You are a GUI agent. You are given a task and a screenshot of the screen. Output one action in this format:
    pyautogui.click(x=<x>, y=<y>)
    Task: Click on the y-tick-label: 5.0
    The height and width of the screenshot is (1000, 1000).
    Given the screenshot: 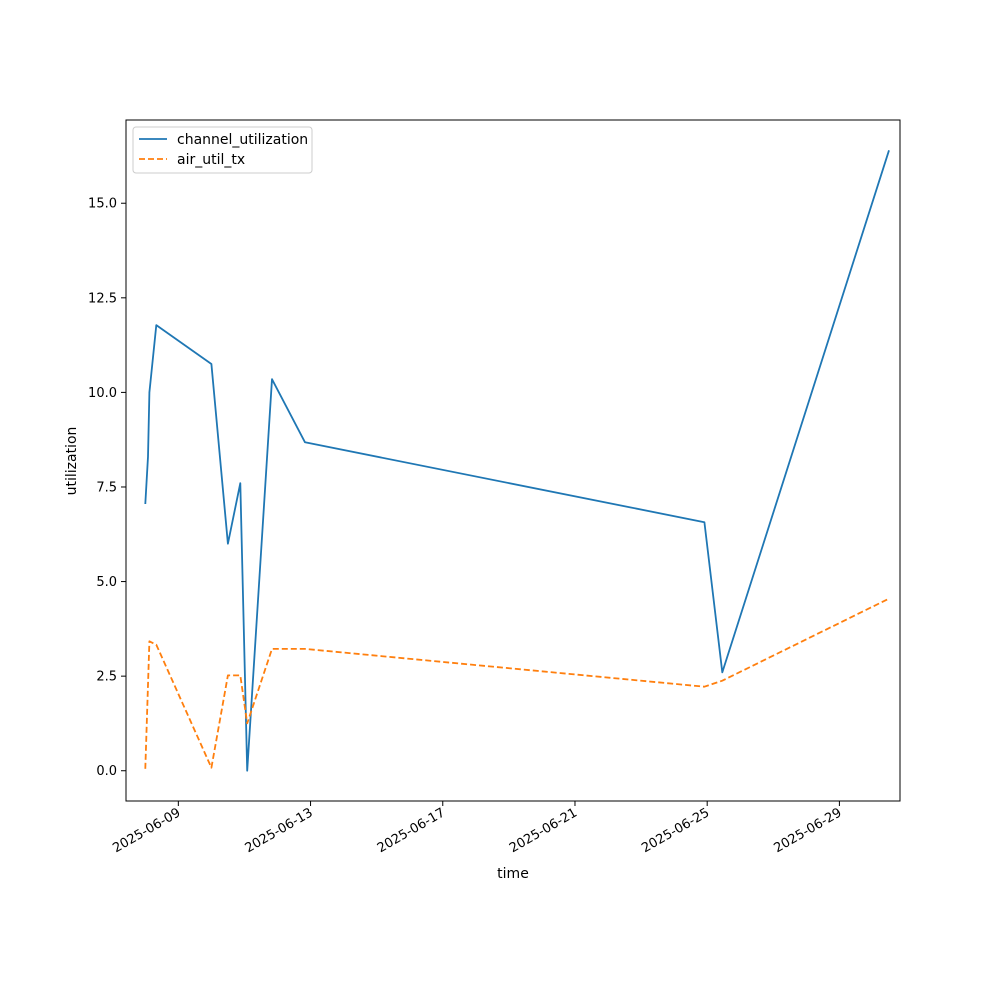 What is the action you would take?
    pyautogui.click(x=106, y=582)
    